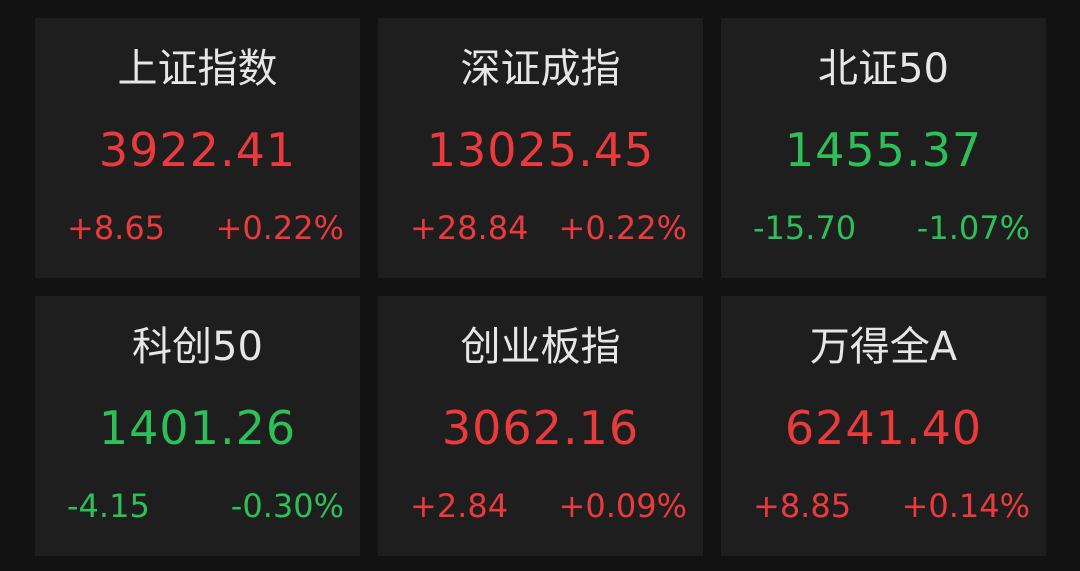 Image resolution: width=1080 pixels, height=571 pixels. I want to click on index-percent: -0.30%, so click(287, 506).